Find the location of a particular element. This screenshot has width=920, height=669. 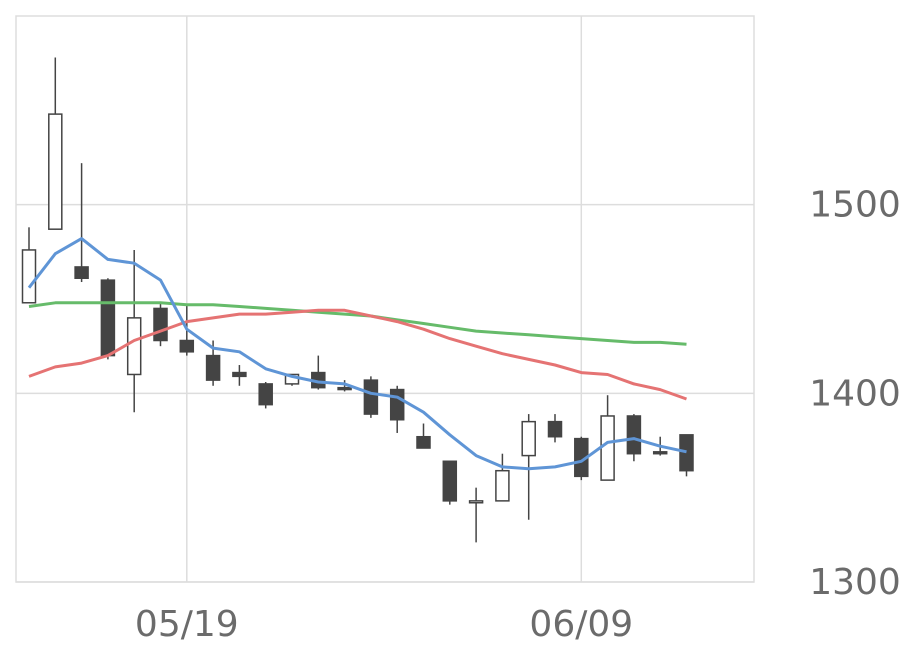

y-tick-label: 1400 is located at coordinates (855, 393).